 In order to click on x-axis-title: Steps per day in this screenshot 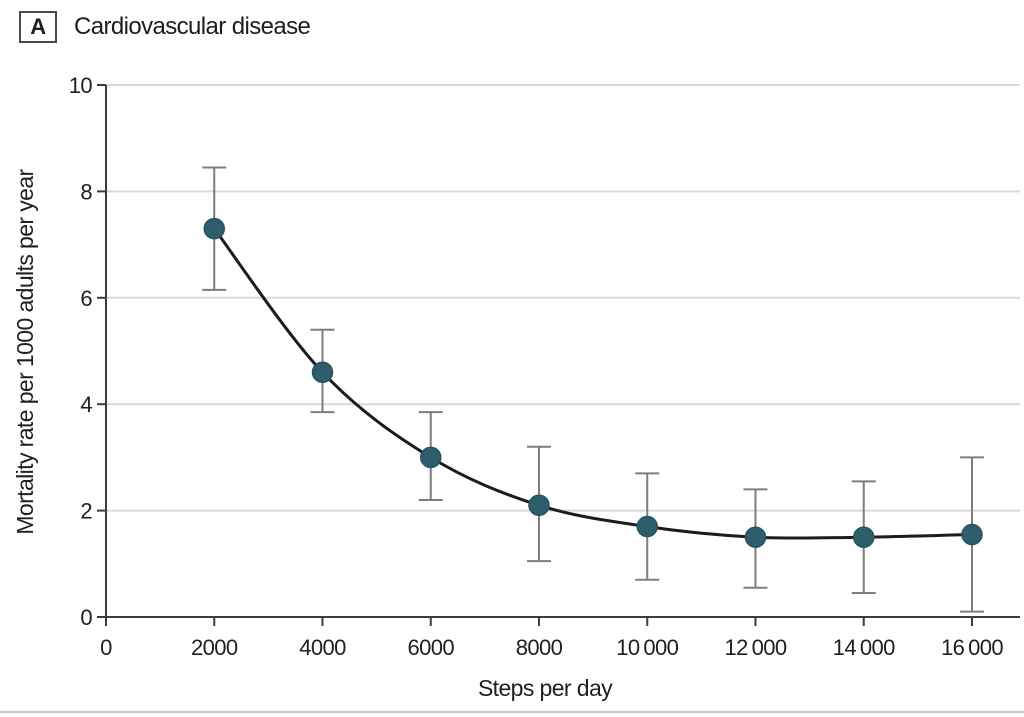, I will do `click(545, 688)`.